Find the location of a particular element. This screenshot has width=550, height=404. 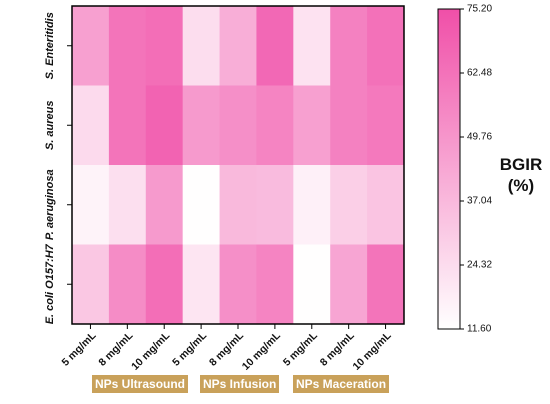

colorbar-tick-label: 24.32 is located at coordinates (479, 265).